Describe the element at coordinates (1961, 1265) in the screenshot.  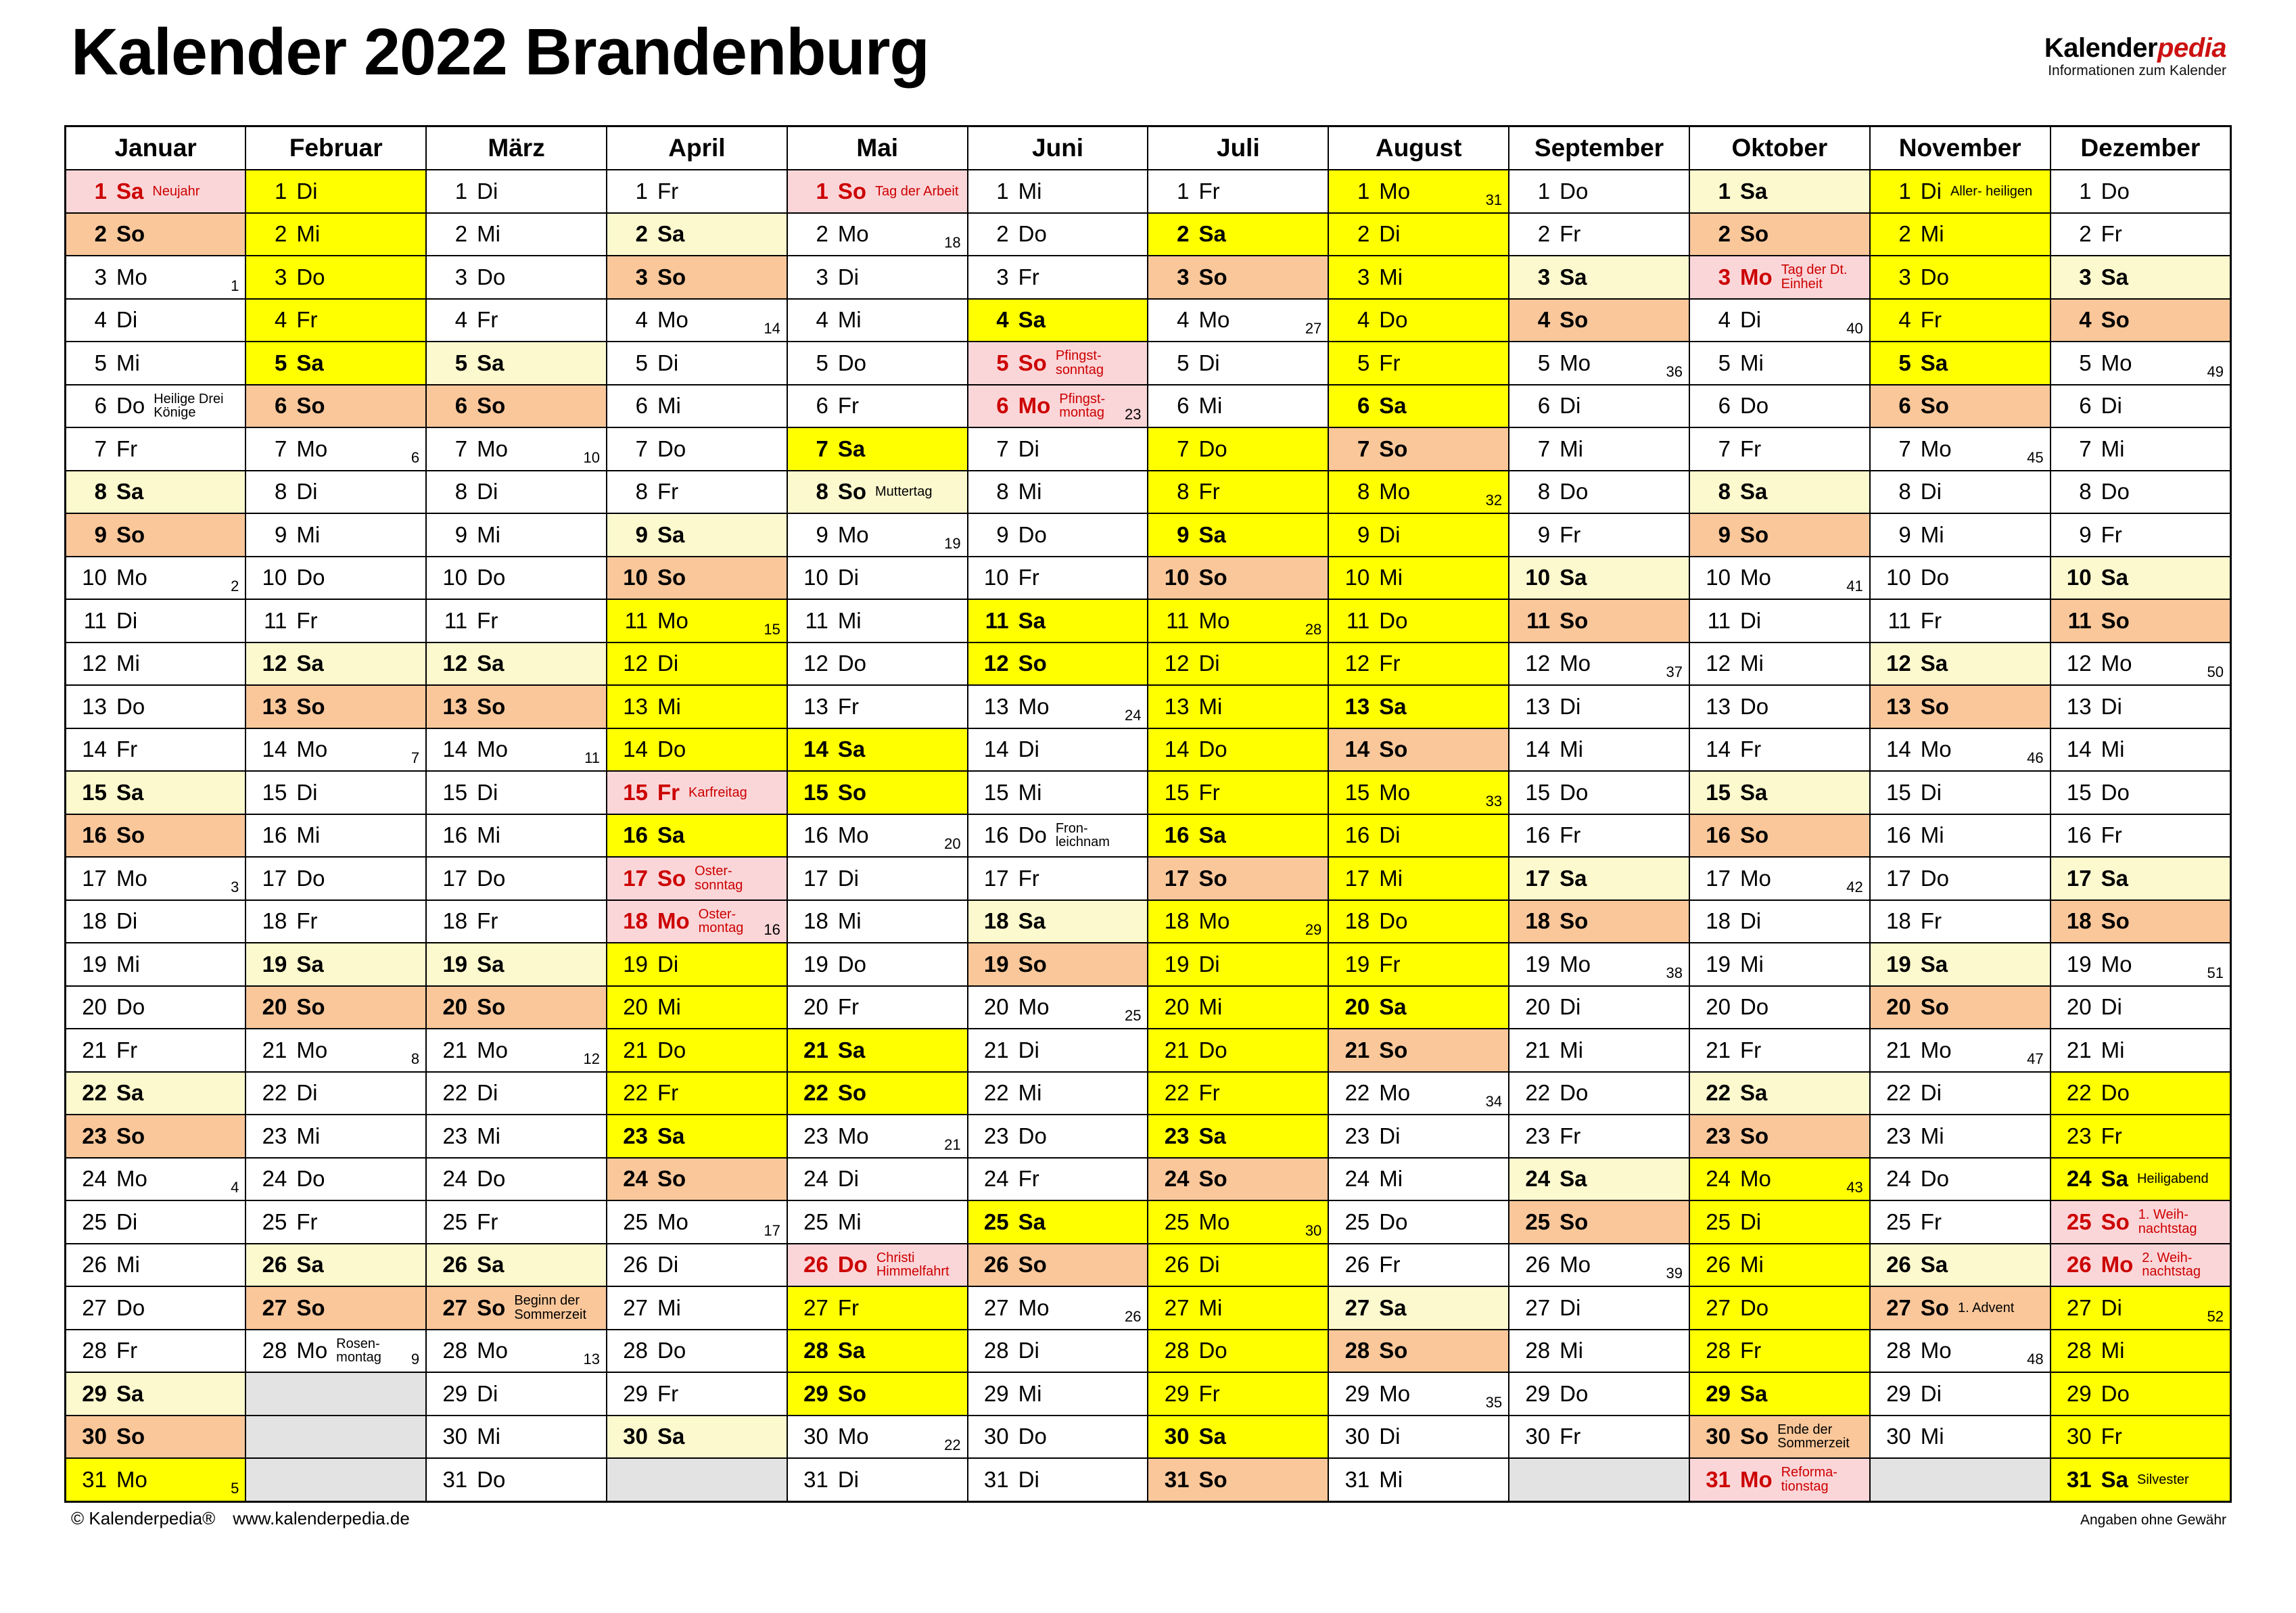
I see `day-cell-content: 26 Sa` at that location.